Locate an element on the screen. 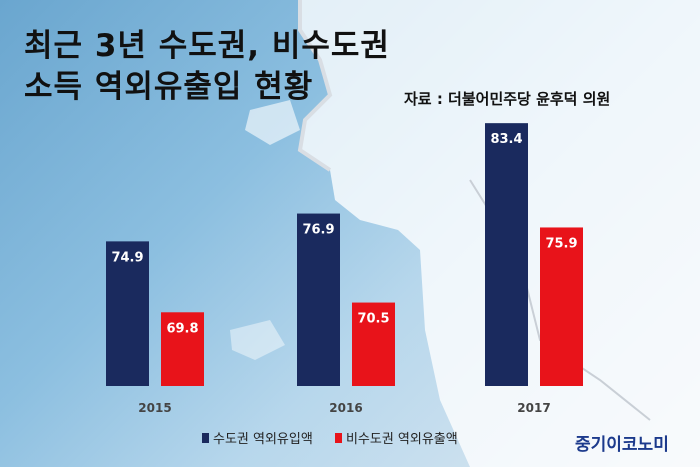 Image resolution: width=700 pixels, height=467 pixels. brand-logo-text: 중기이코노미 is located at coordinates (622, 445).